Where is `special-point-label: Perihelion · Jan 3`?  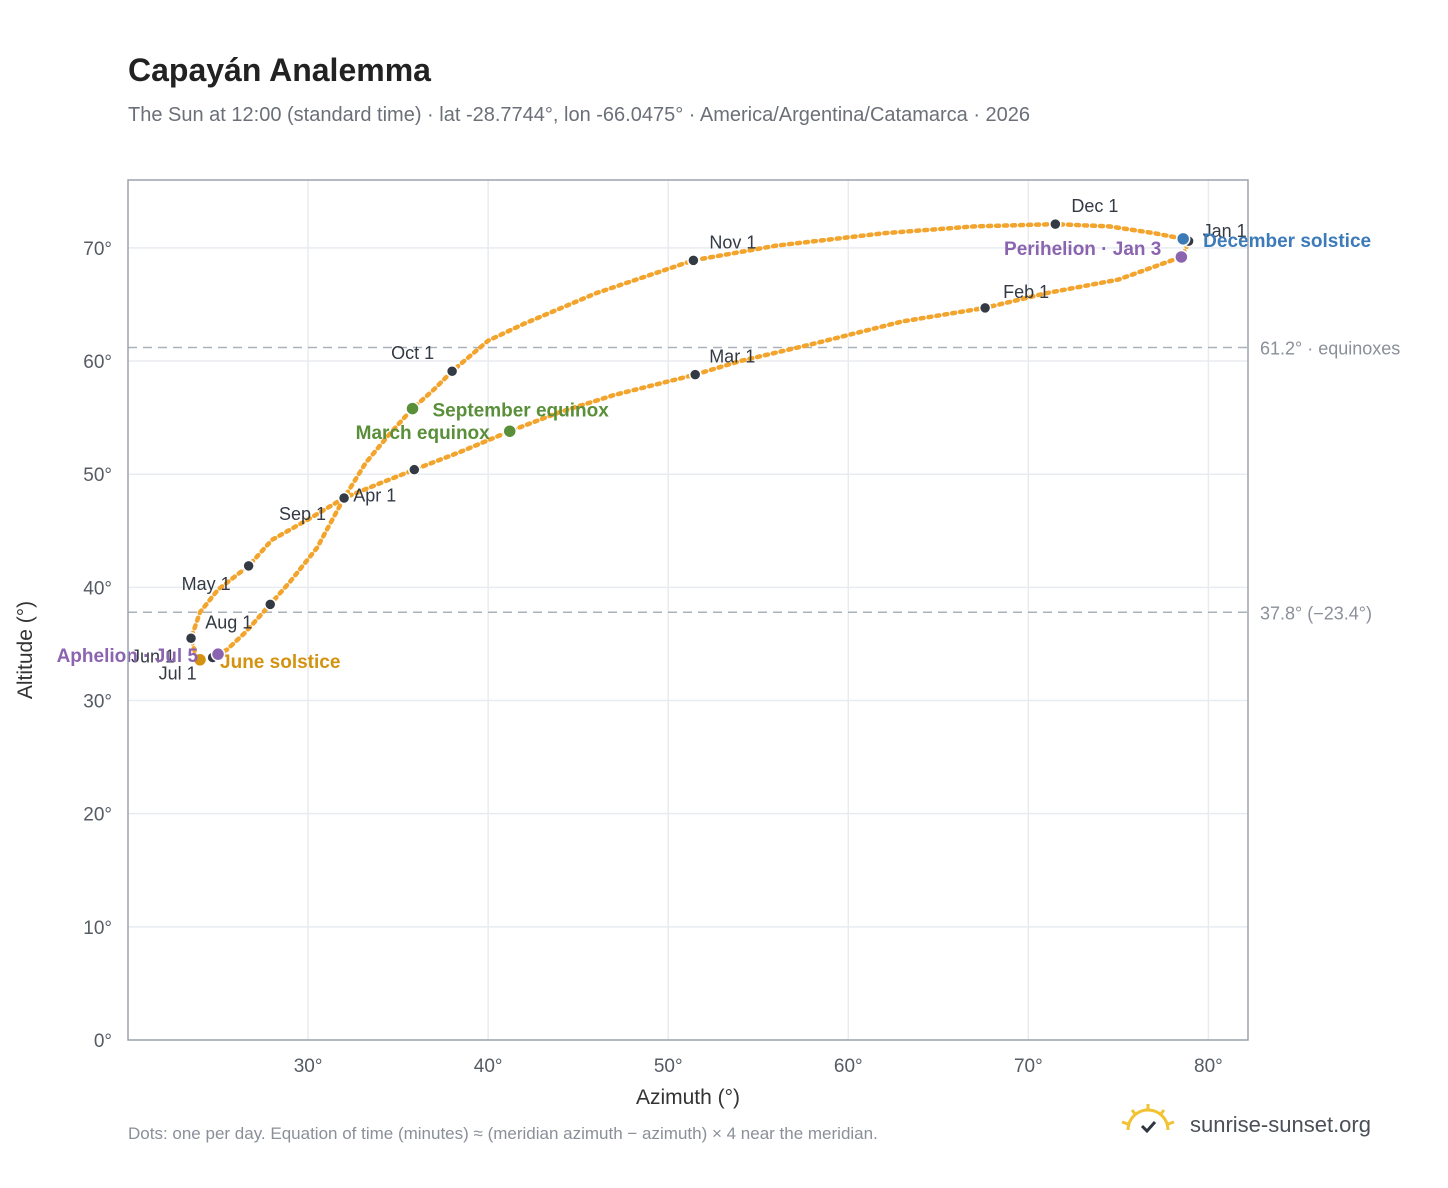
special-point-label: Perihelion · Jan 3 is located at coordinates (1082, 249).